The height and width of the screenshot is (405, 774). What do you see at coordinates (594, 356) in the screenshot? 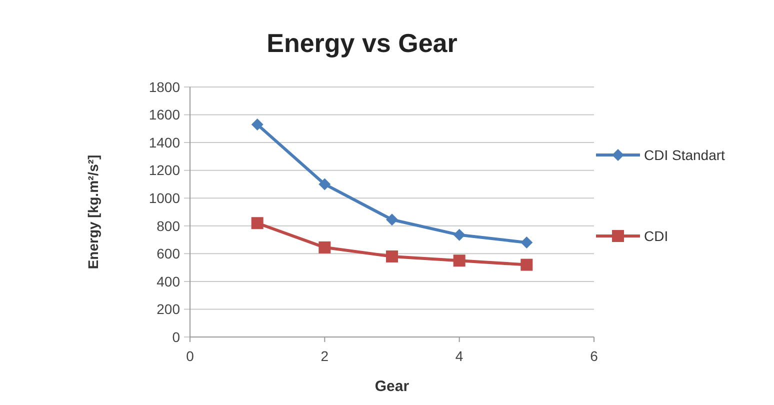
I see `x-tick-label: 6` at bounding box center [594, 356].